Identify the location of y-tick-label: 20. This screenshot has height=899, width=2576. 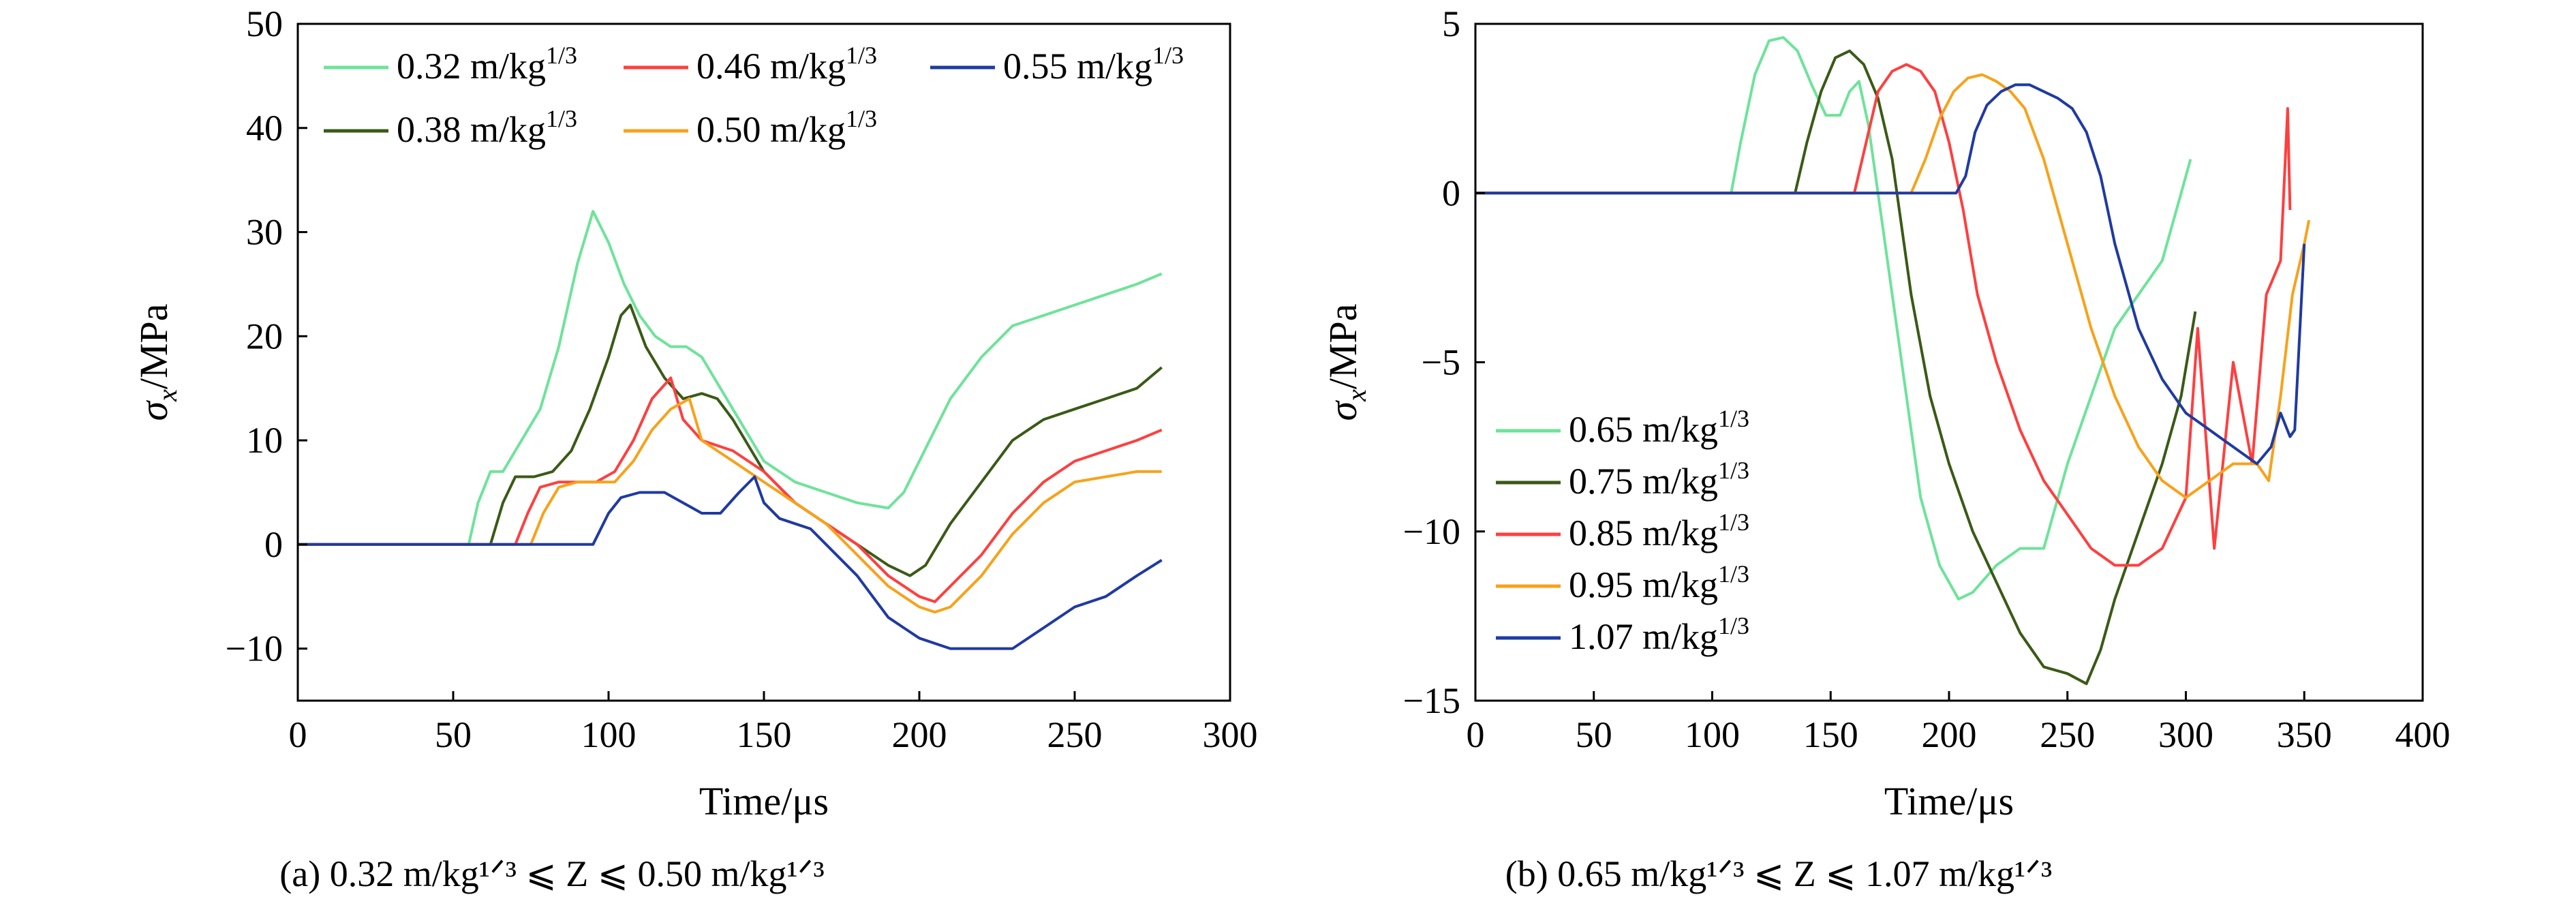
(264, 336).